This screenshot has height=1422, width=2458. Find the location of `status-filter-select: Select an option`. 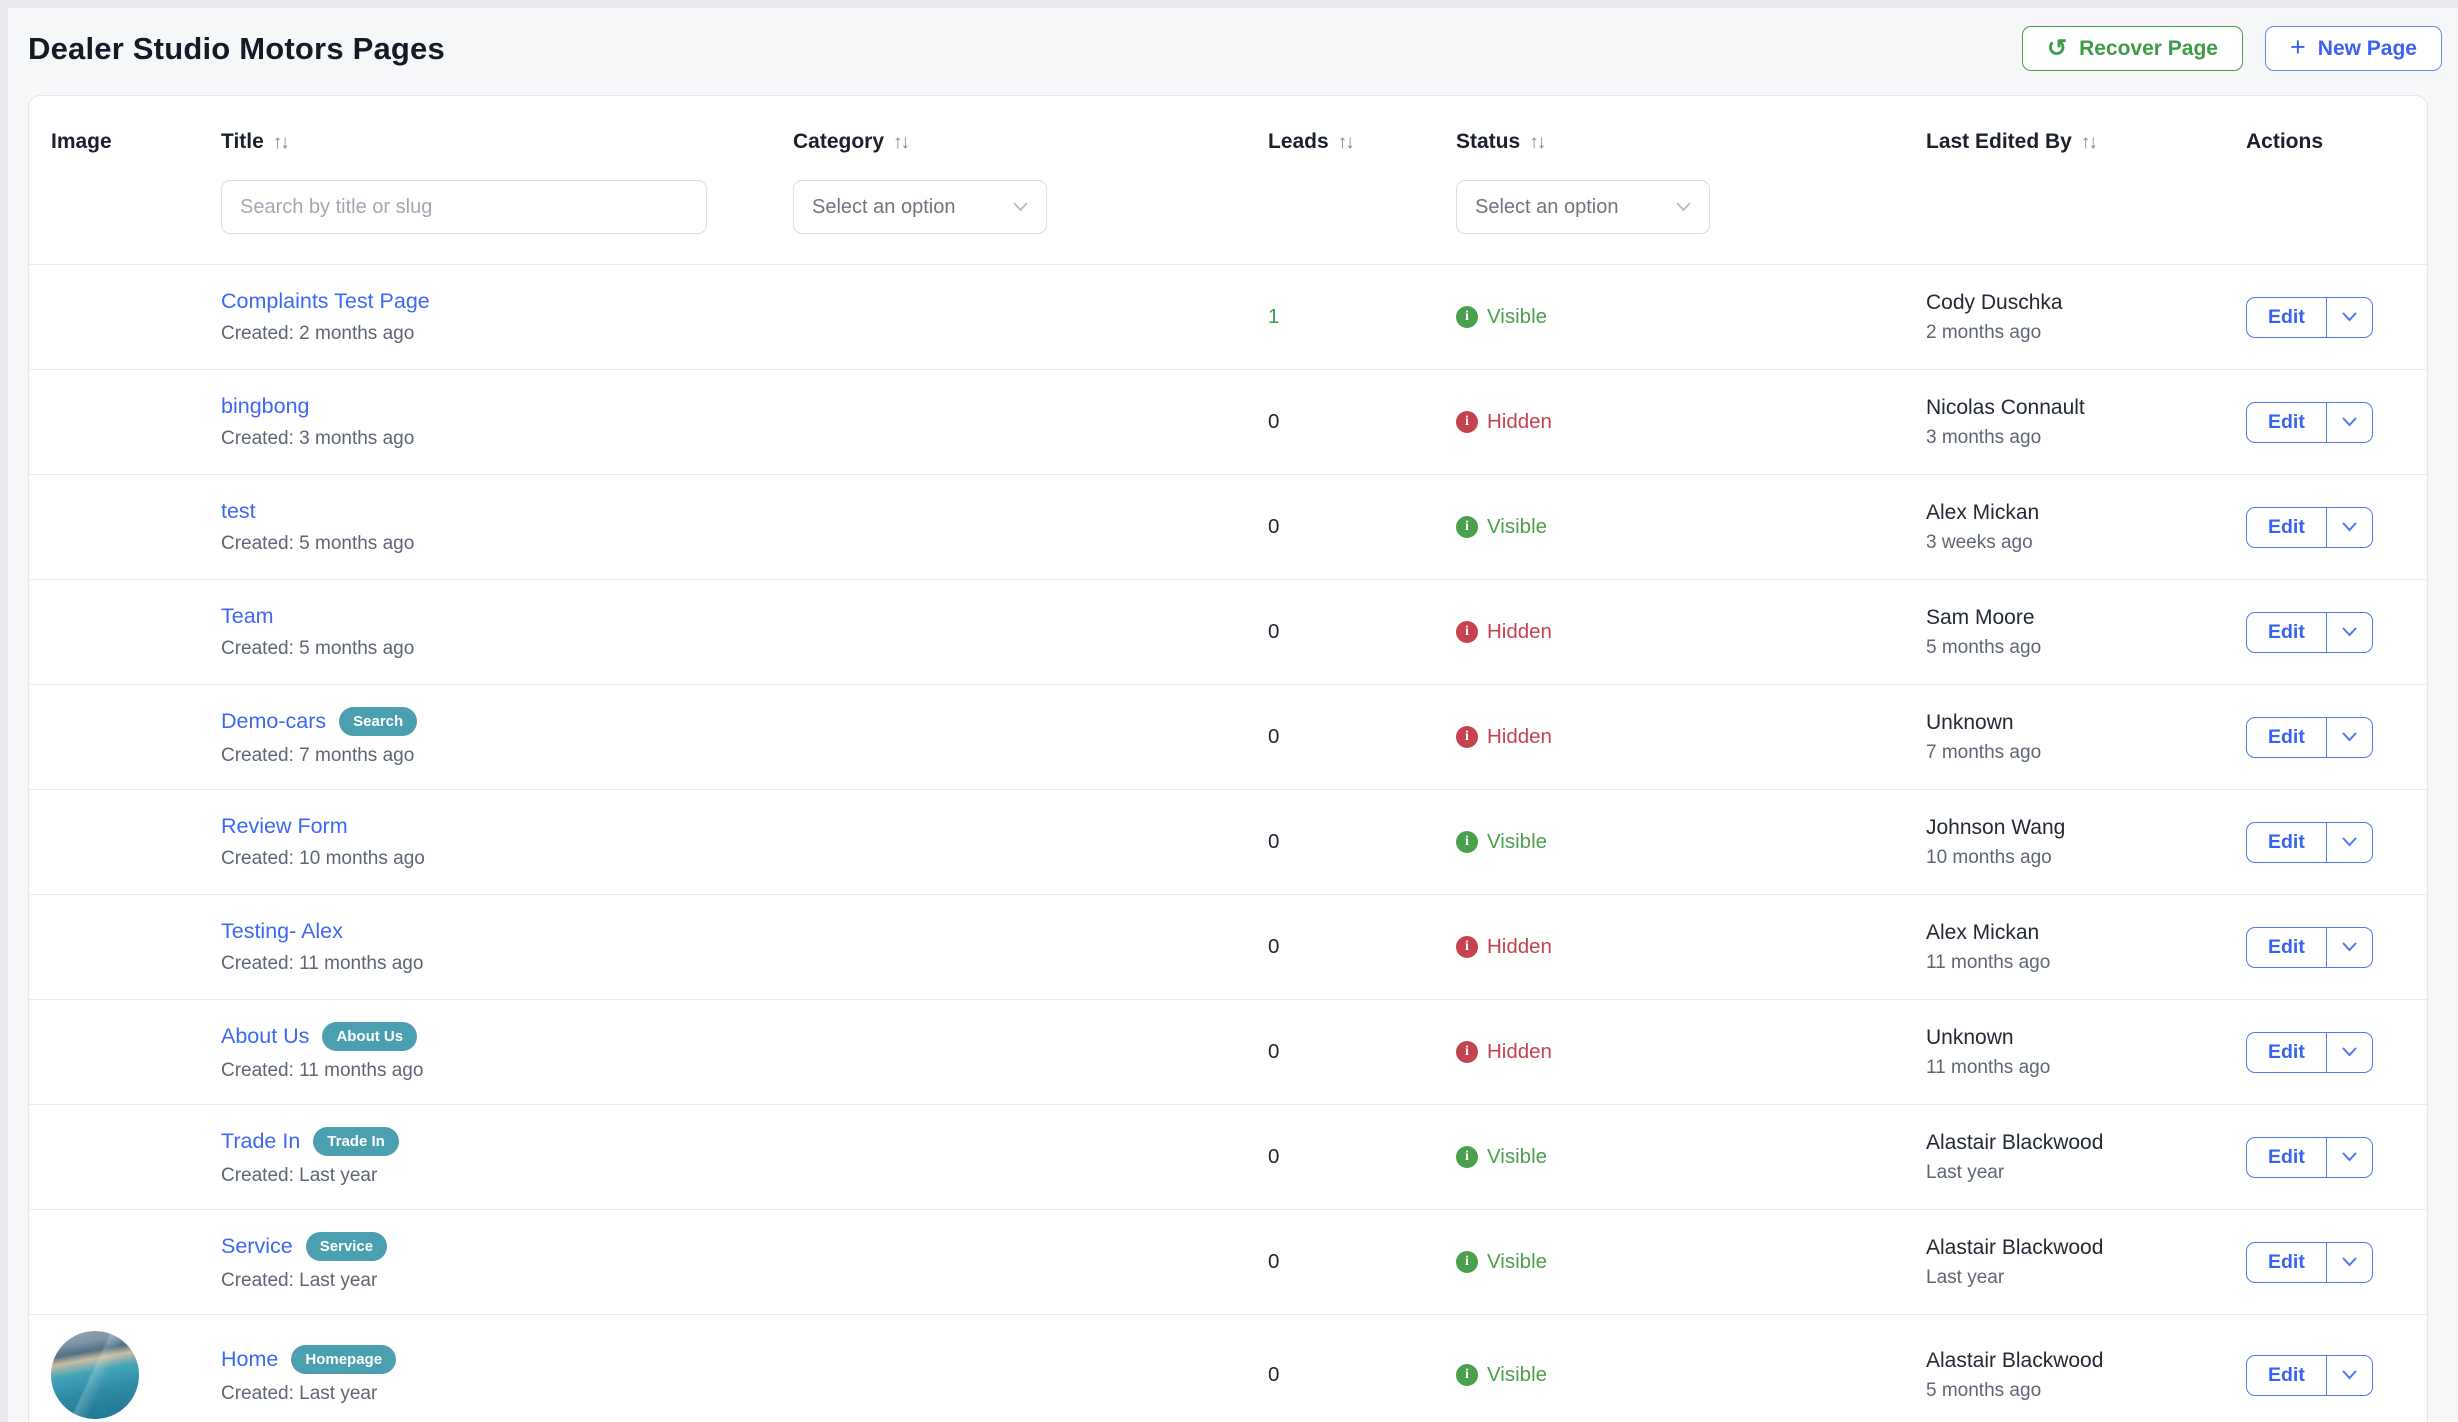

status-filter-select: Select an option is located at coordinates (1583, 207).